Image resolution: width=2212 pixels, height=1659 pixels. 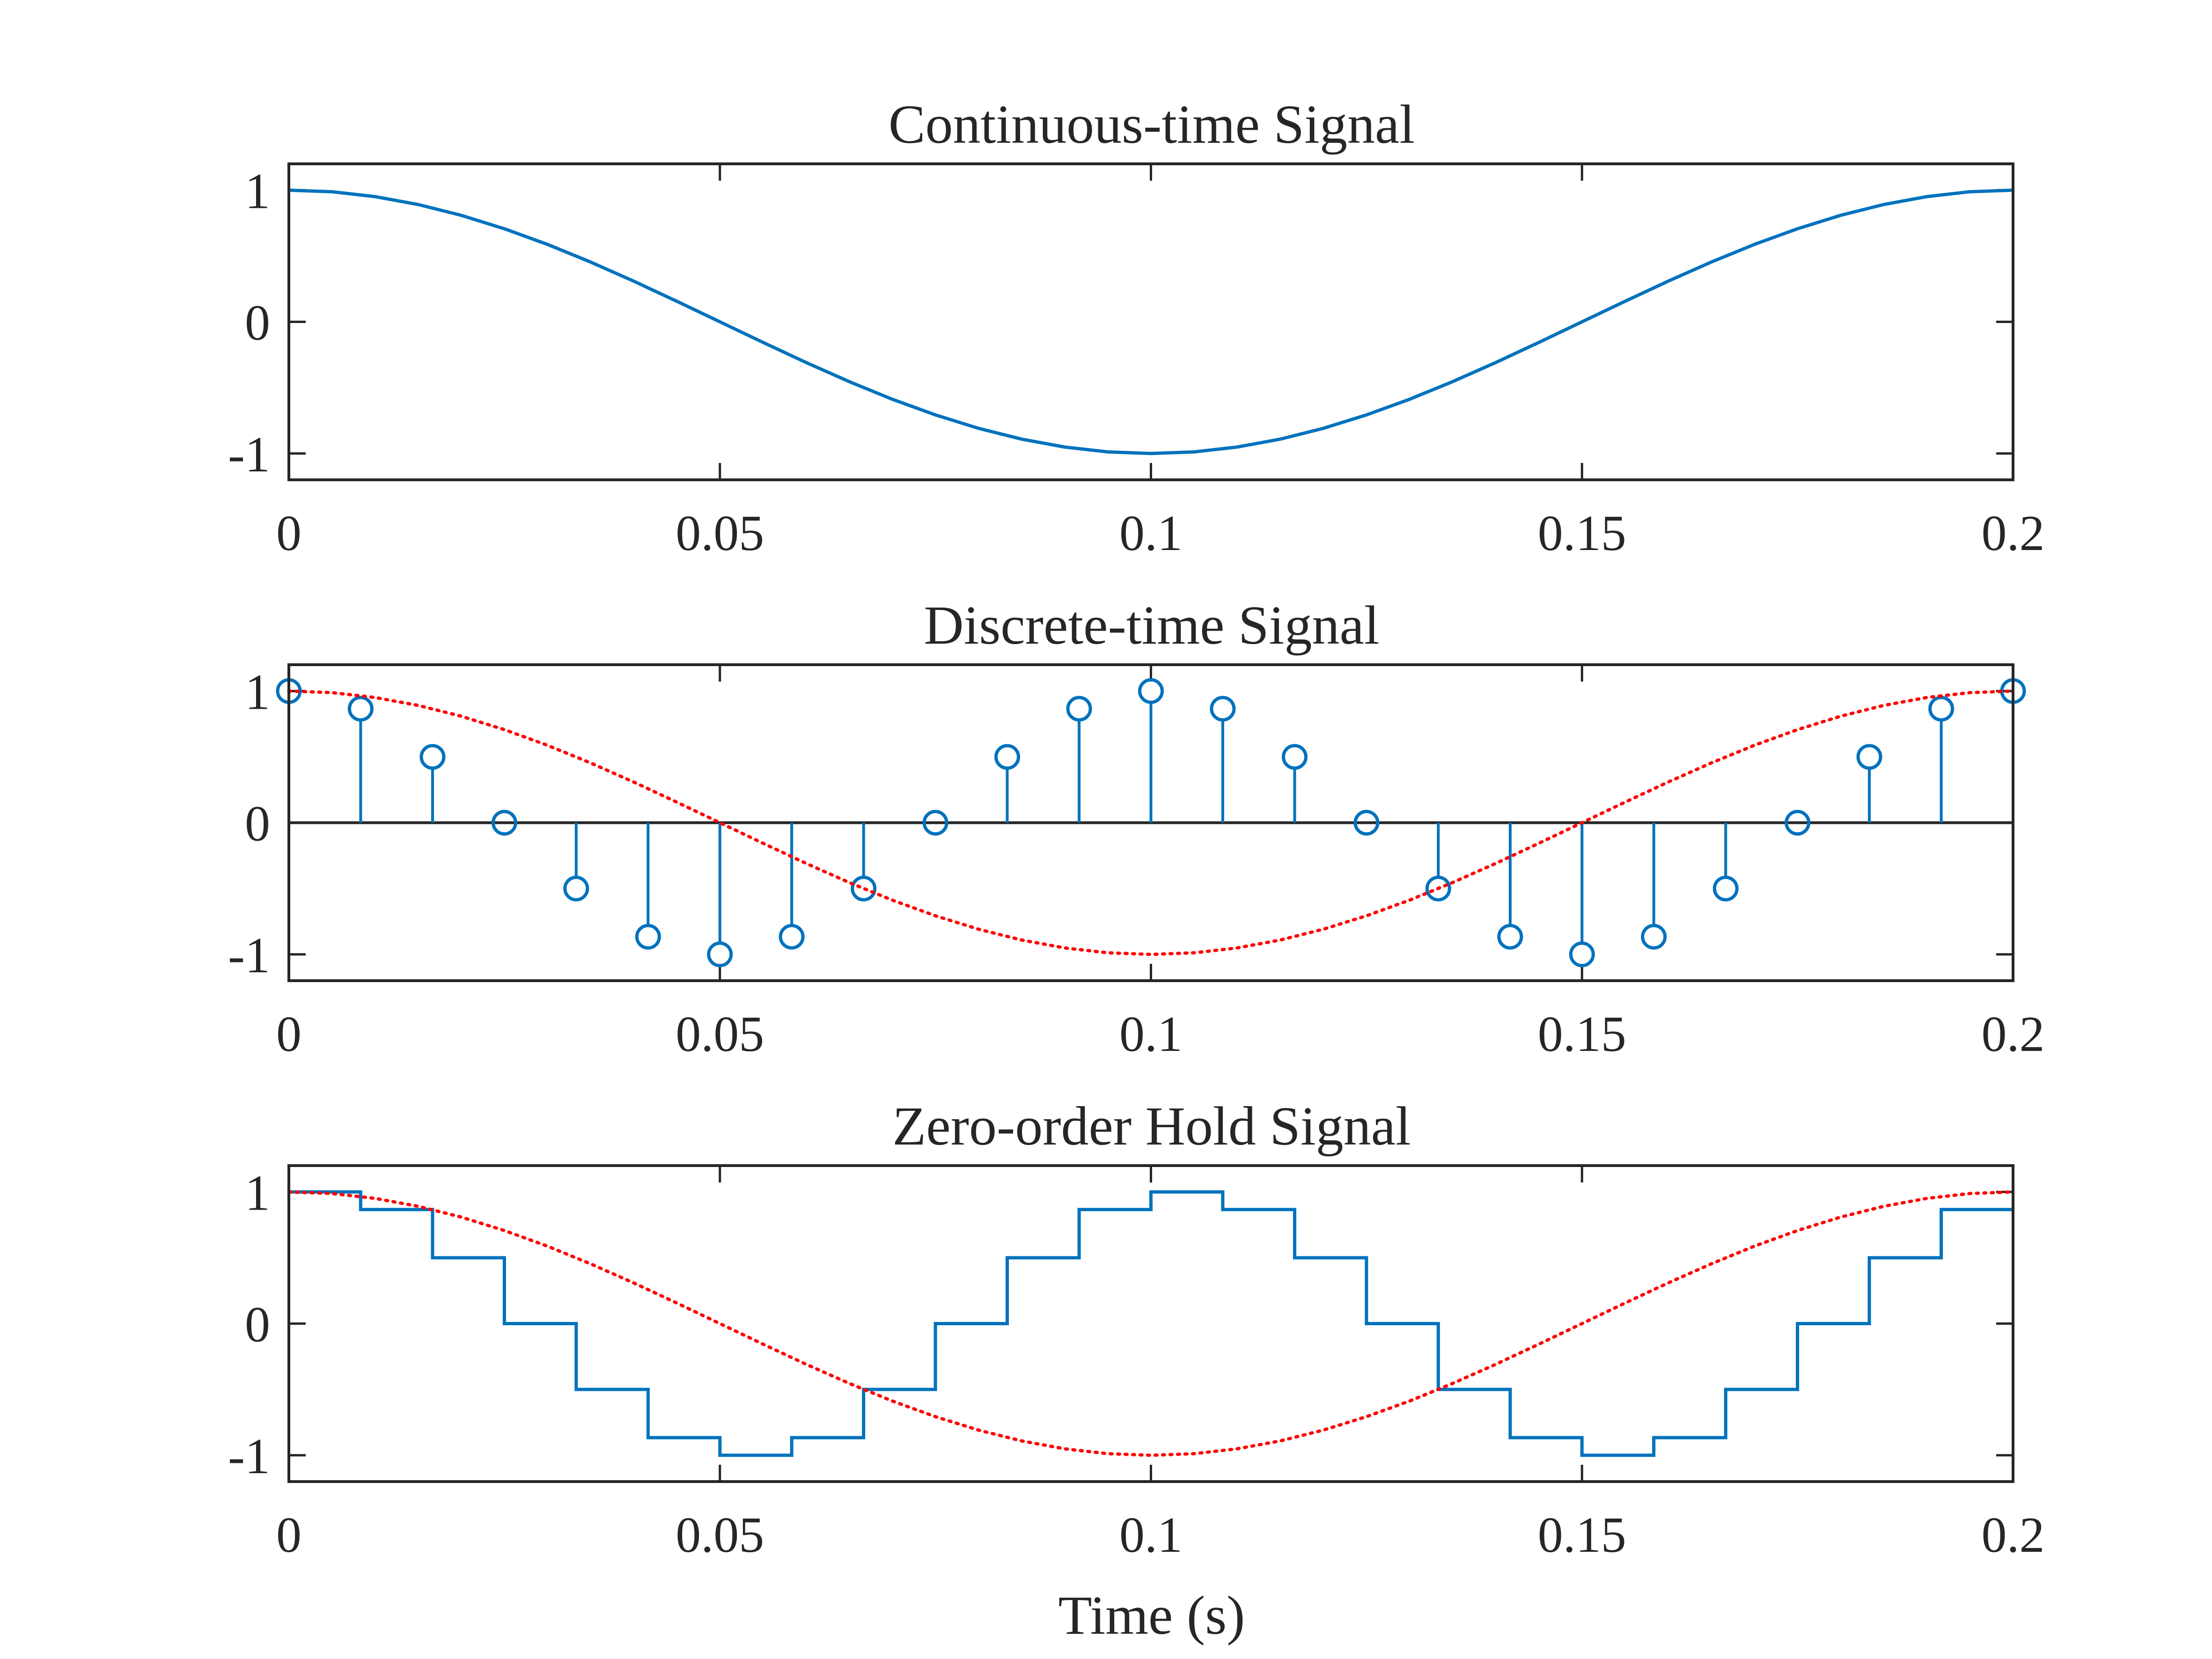 I want to click on subplot-title: Discrete-time Signal, so click(x=1151, y=625).